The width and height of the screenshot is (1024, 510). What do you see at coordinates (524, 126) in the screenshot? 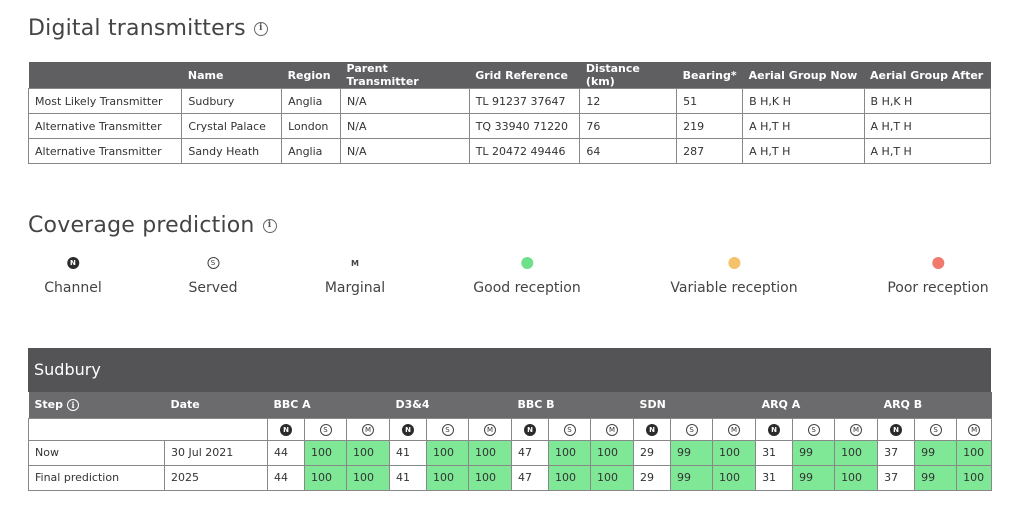
I see `table-cell: TQ 33940 71220` at bounding box center [524, 126].